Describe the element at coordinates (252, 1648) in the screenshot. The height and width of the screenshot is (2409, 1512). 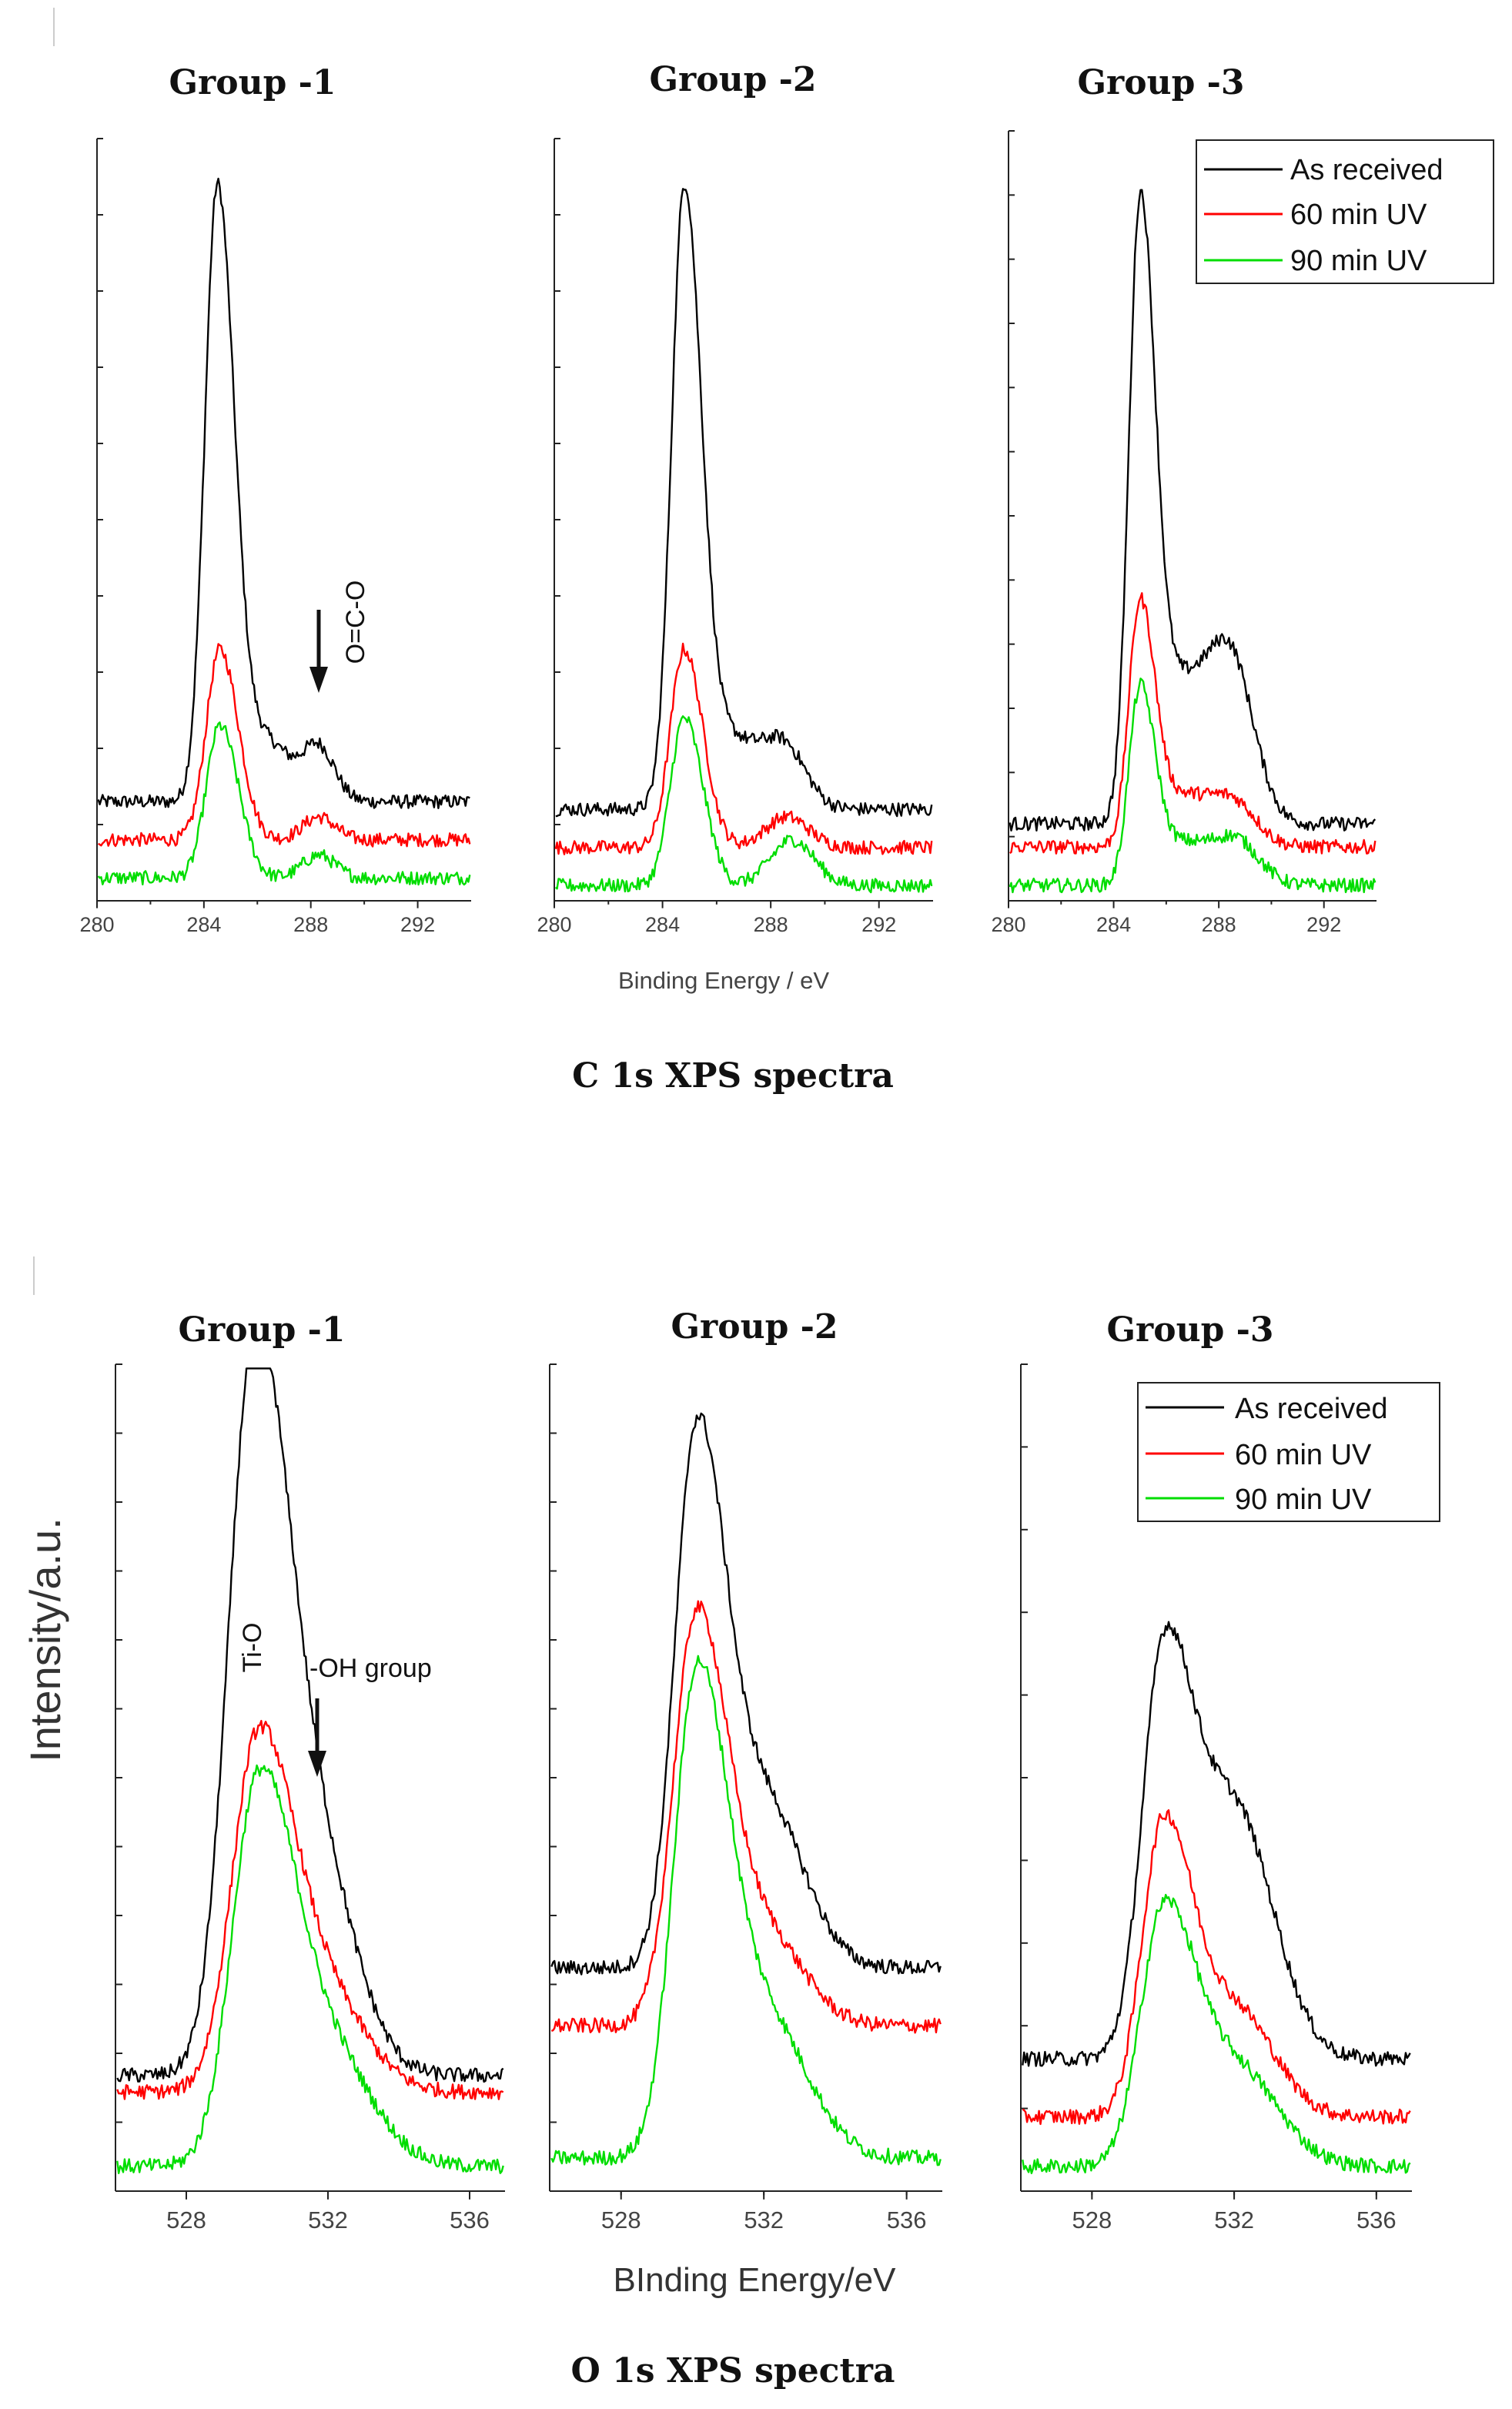
I see `annotation-ti-o-label: Ti-O` at that location.